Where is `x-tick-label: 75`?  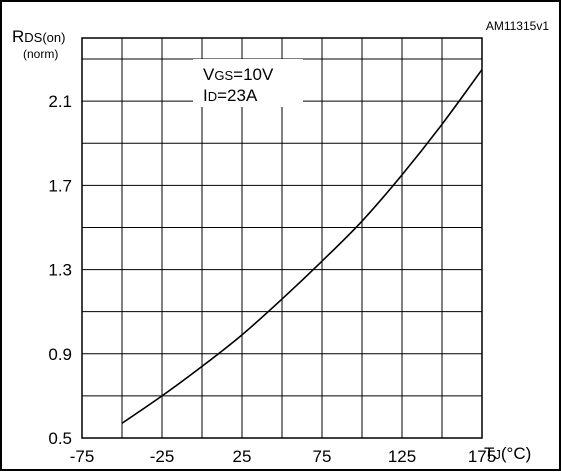 x-tick-label: 75 is located at coordinates (322, 456).